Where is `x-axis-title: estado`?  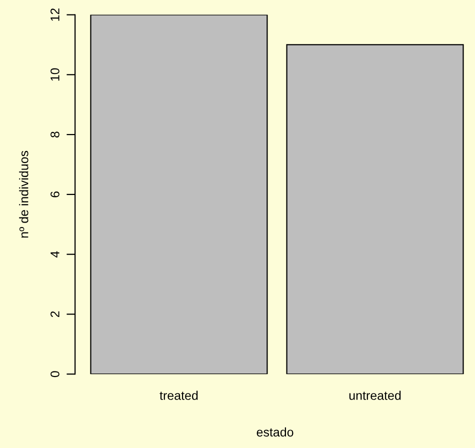
x-axis-title: estado is located at coordinates (275, 432).